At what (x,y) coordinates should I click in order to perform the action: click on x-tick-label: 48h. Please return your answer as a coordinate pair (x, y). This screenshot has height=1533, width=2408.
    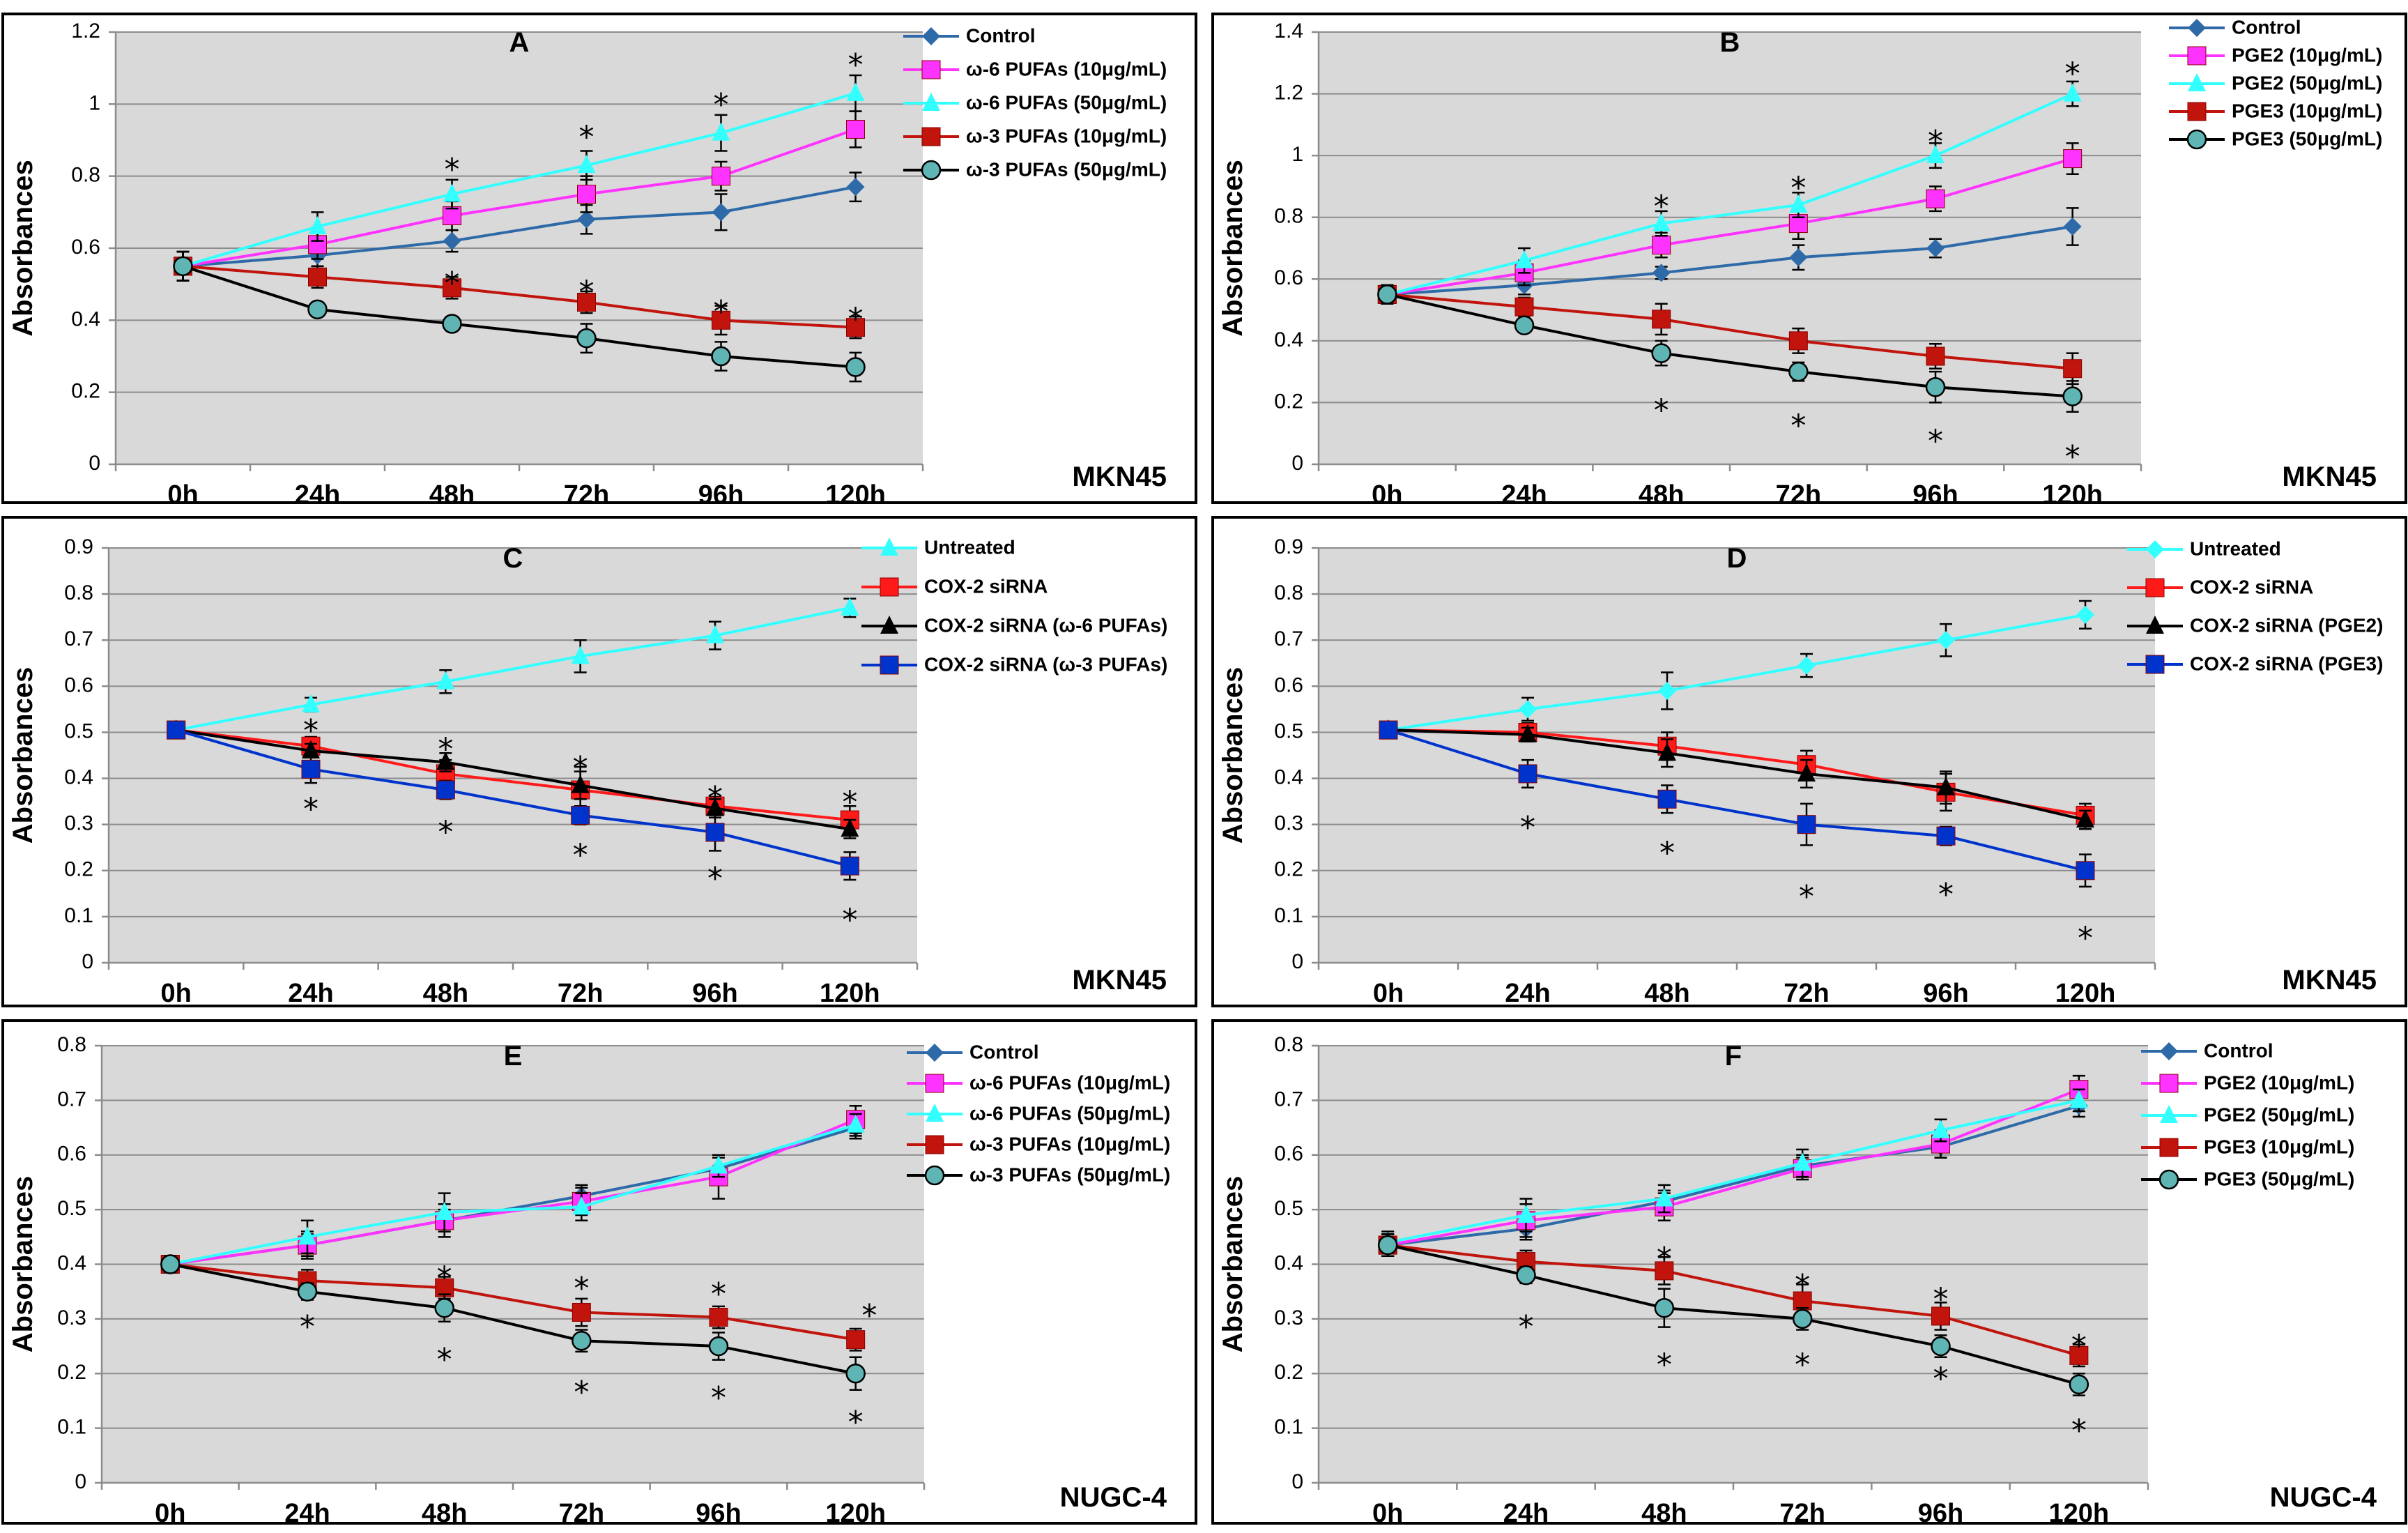
    Looking at the image, I should click on (1664, 1510).